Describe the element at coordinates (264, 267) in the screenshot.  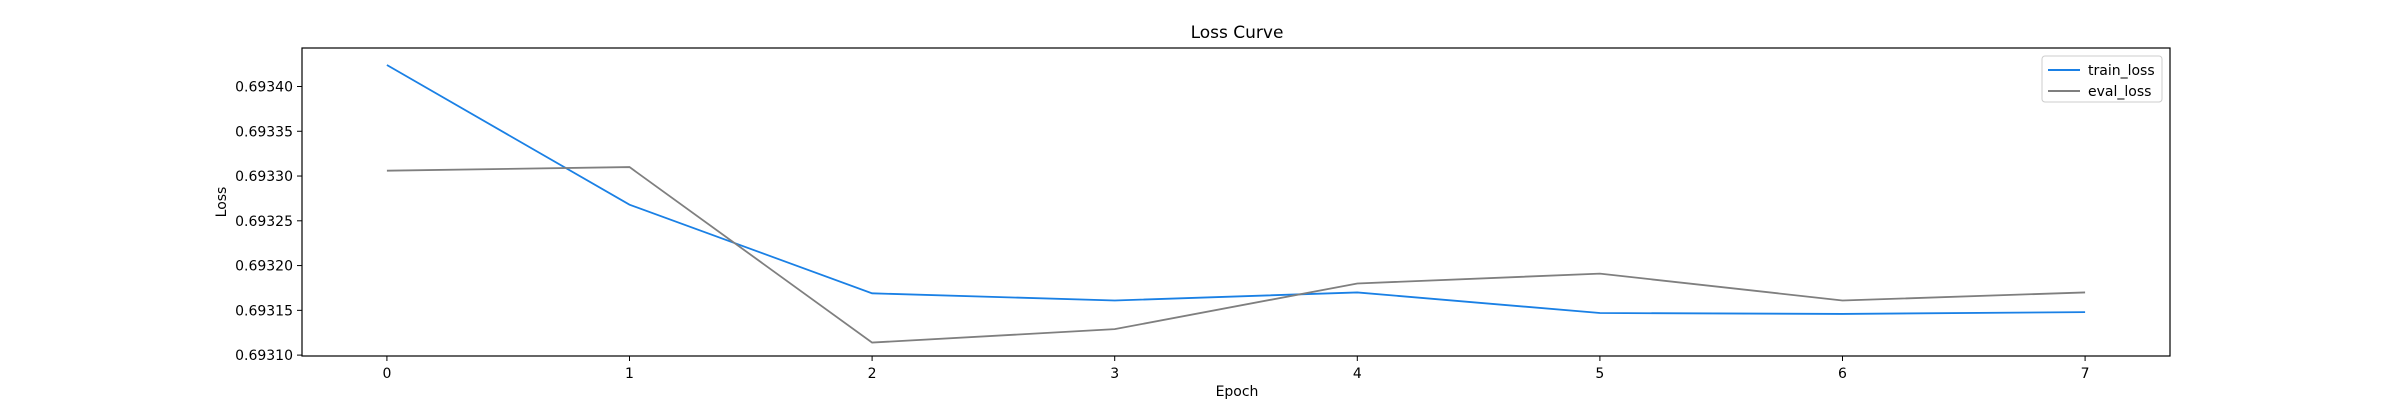
I see `y-tick-label: 0.69320` at that location.